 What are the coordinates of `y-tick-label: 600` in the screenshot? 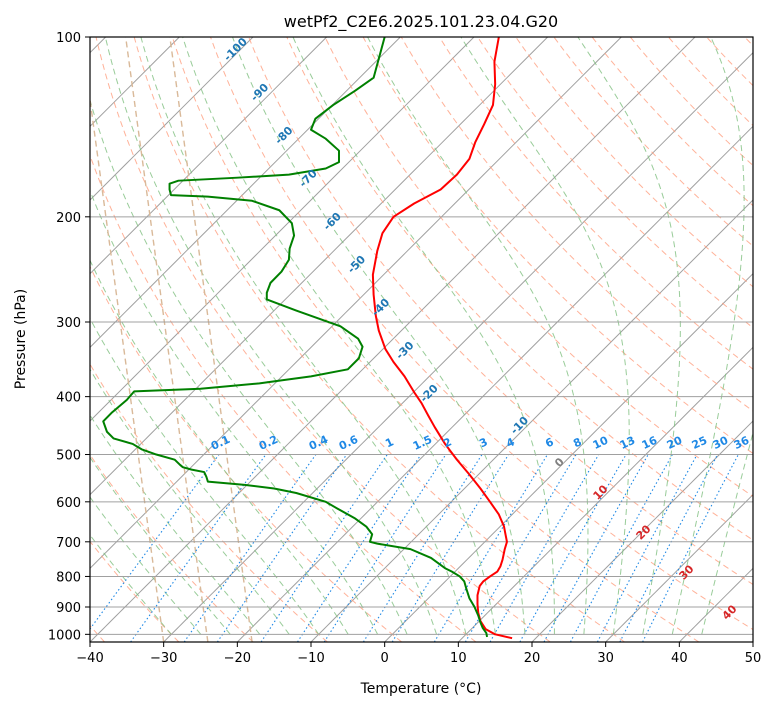 It's located at (68, 503).